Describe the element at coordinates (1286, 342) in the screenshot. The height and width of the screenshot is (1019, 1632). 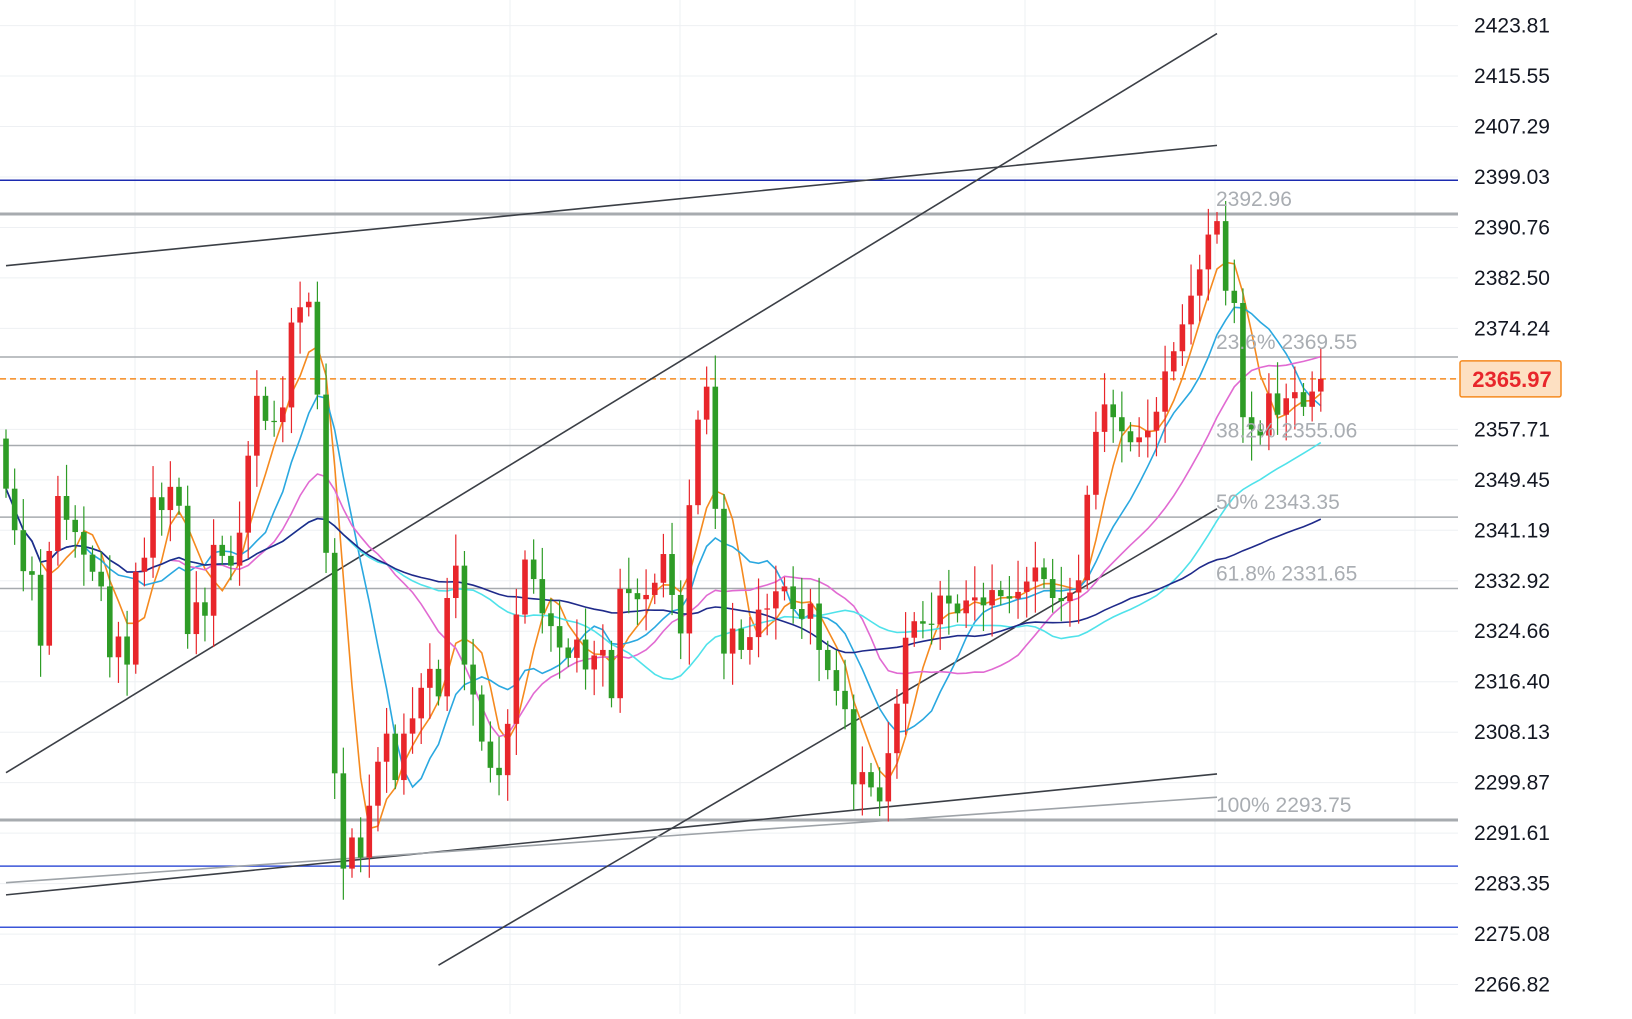
I see `fib-level-label: 23.6% 2369.55` at that location.